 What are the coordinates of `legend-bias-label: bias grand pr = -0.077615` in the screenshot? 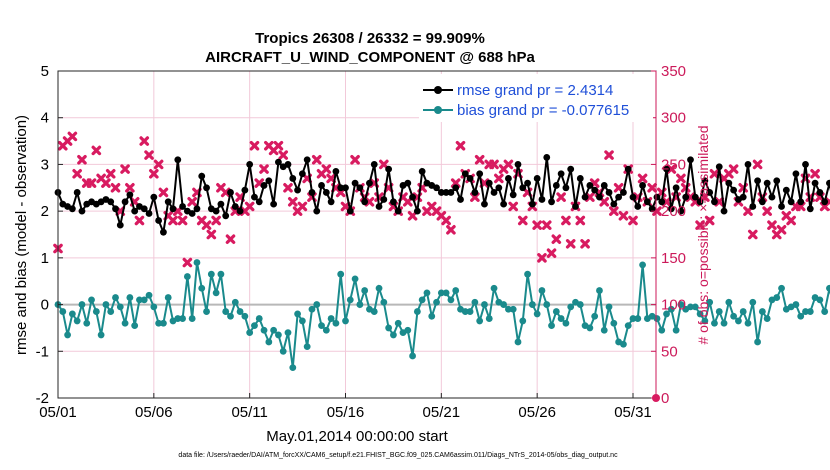 It's located at (543, 110).